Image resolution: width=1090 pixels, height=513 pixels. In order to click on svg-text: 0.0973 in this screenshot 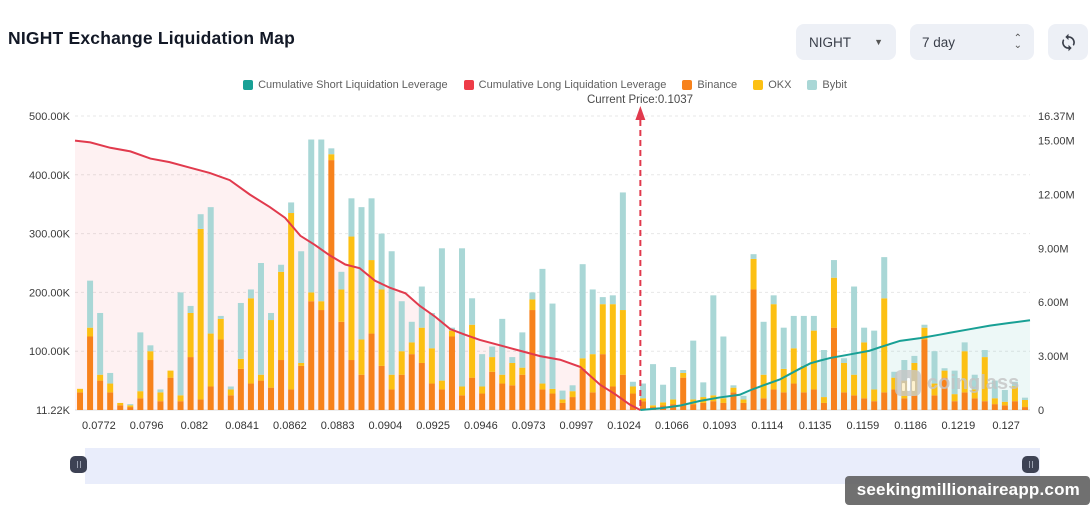, I will do `click(529, 426)`.